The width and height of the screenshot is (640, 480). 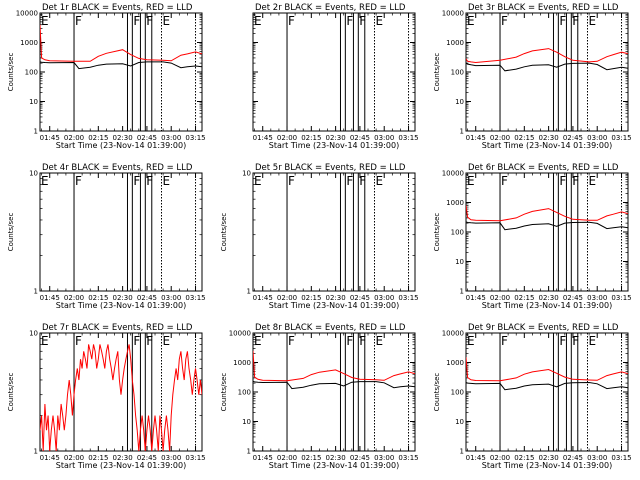 What do you see at coordinates (330, 8) in the screenshot?
I see `chart-title: Det 2r BLACK = Events, RED = LLD` at bounding box center [330, 8].